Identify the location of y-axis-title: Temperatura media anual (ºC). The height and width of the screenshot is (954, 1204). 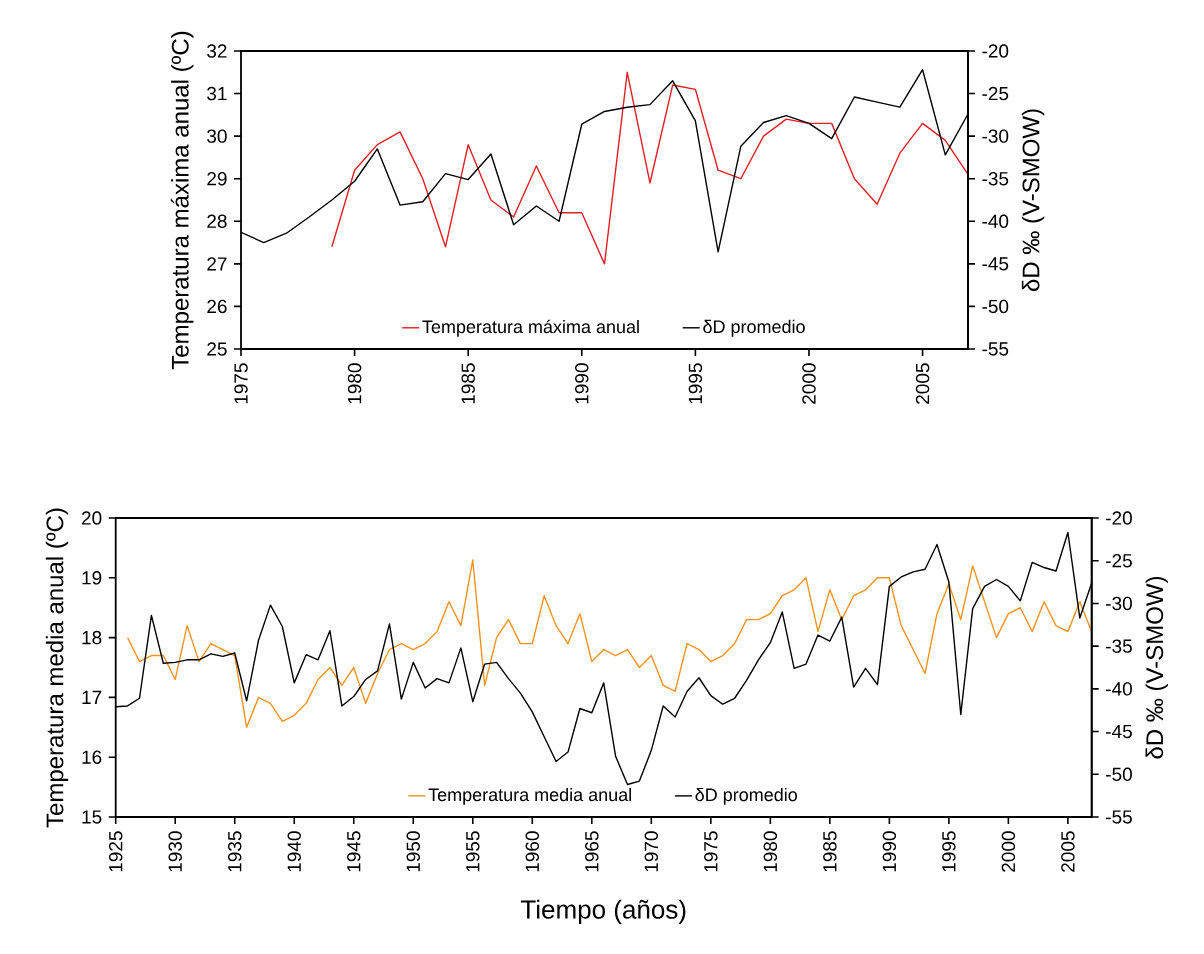
(57, 668).